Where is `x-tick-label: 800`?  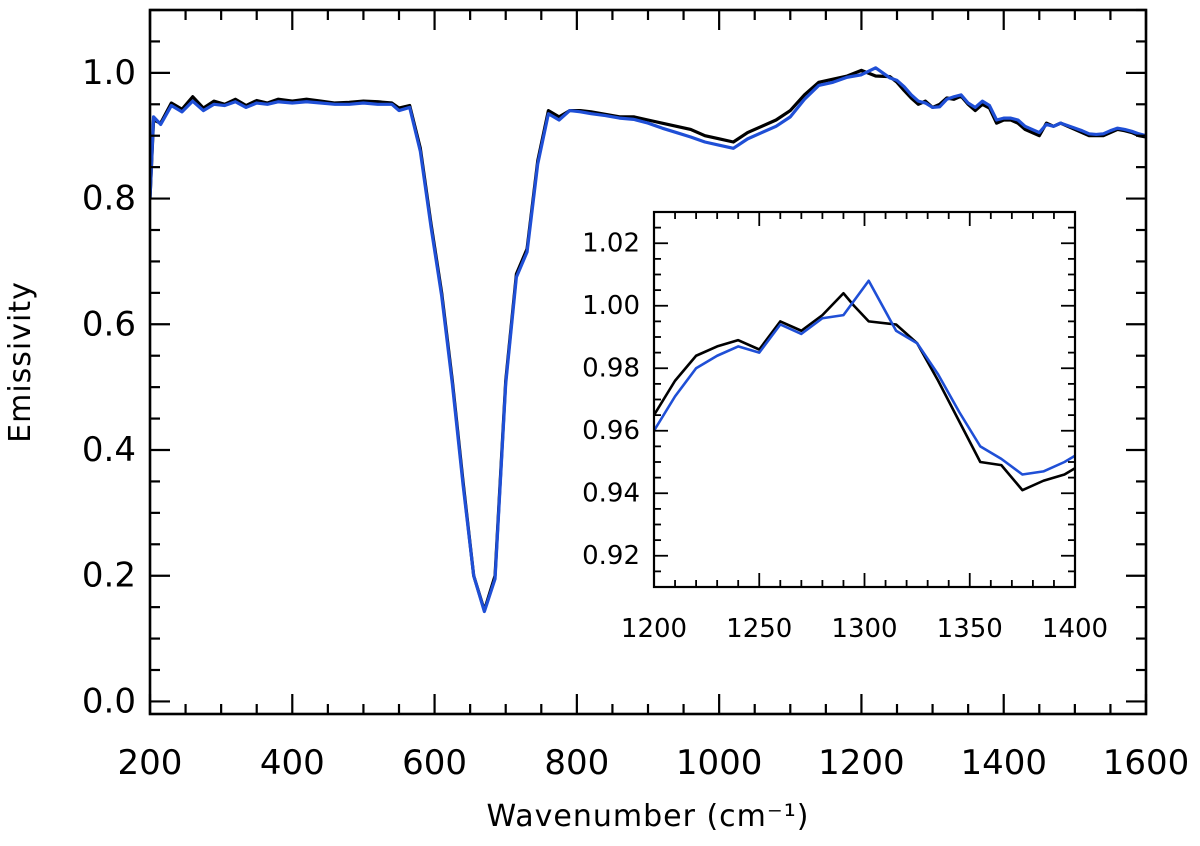
x-tick-label: 800 is located at coordinates (576, 763).